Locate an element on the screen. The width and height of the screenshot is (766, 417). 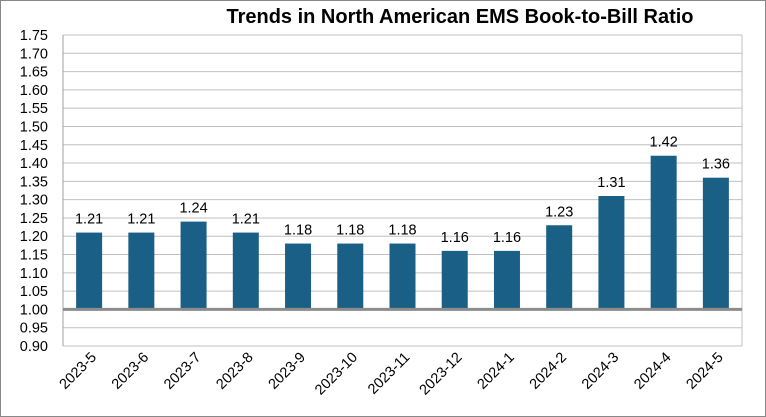
x-tick-label: 2023-11 is located at coordinates (389, 374).